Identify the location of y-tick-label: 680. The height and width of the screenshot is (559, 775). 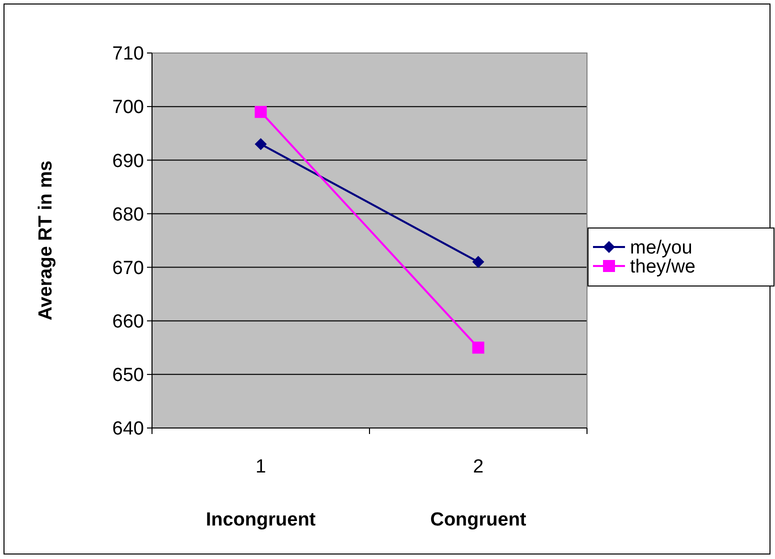
(128, 215).